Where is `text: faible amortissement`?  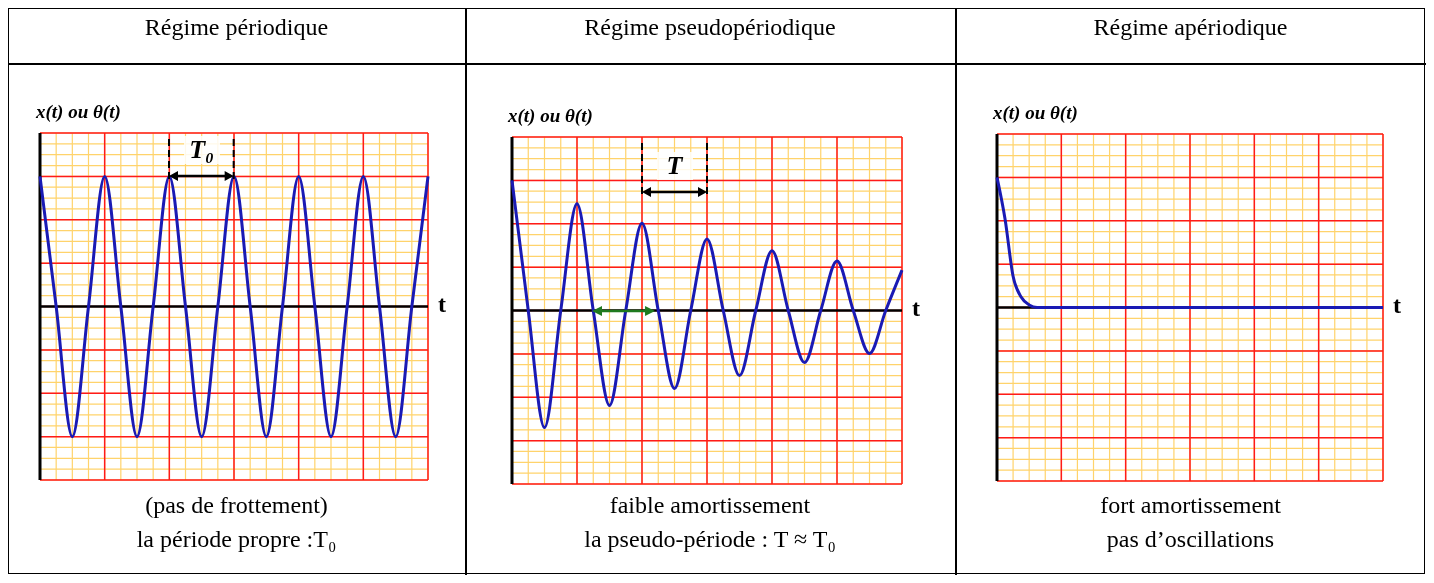
text: faible amortissement is located at coordinates (710, 505).